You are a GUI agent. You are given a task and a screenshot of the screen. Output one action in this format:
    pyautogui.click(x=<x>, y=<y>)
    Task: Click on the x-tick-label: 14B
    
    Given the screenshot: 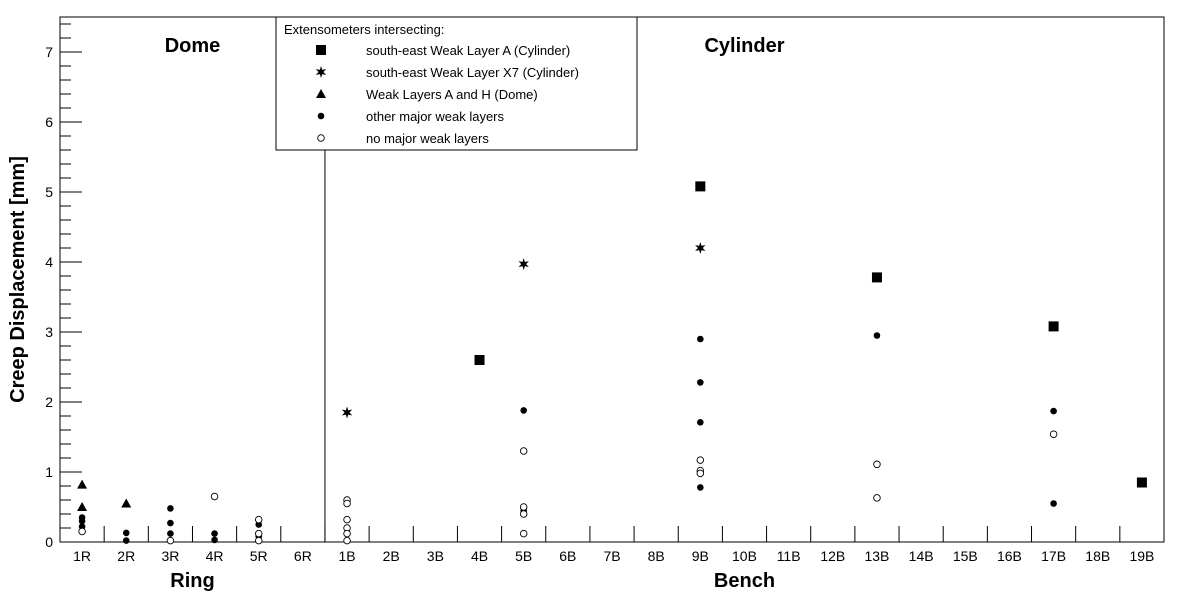 What is the action you would take?
    pyautogui.click(x=921, y=556)
    